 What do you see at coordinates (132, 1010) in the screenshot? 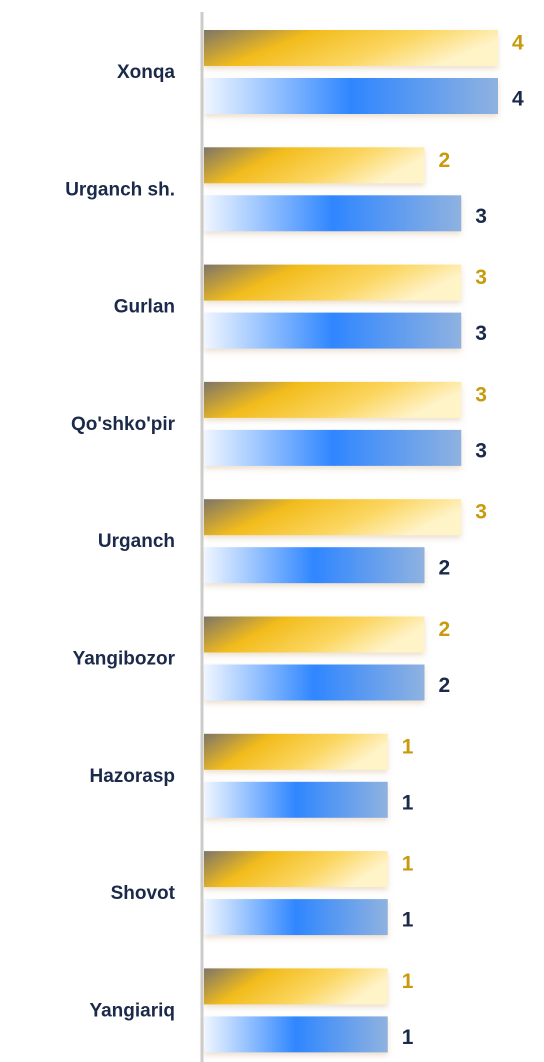
I see `category-label: Yangiariq` at bounding box center [132, 1010].